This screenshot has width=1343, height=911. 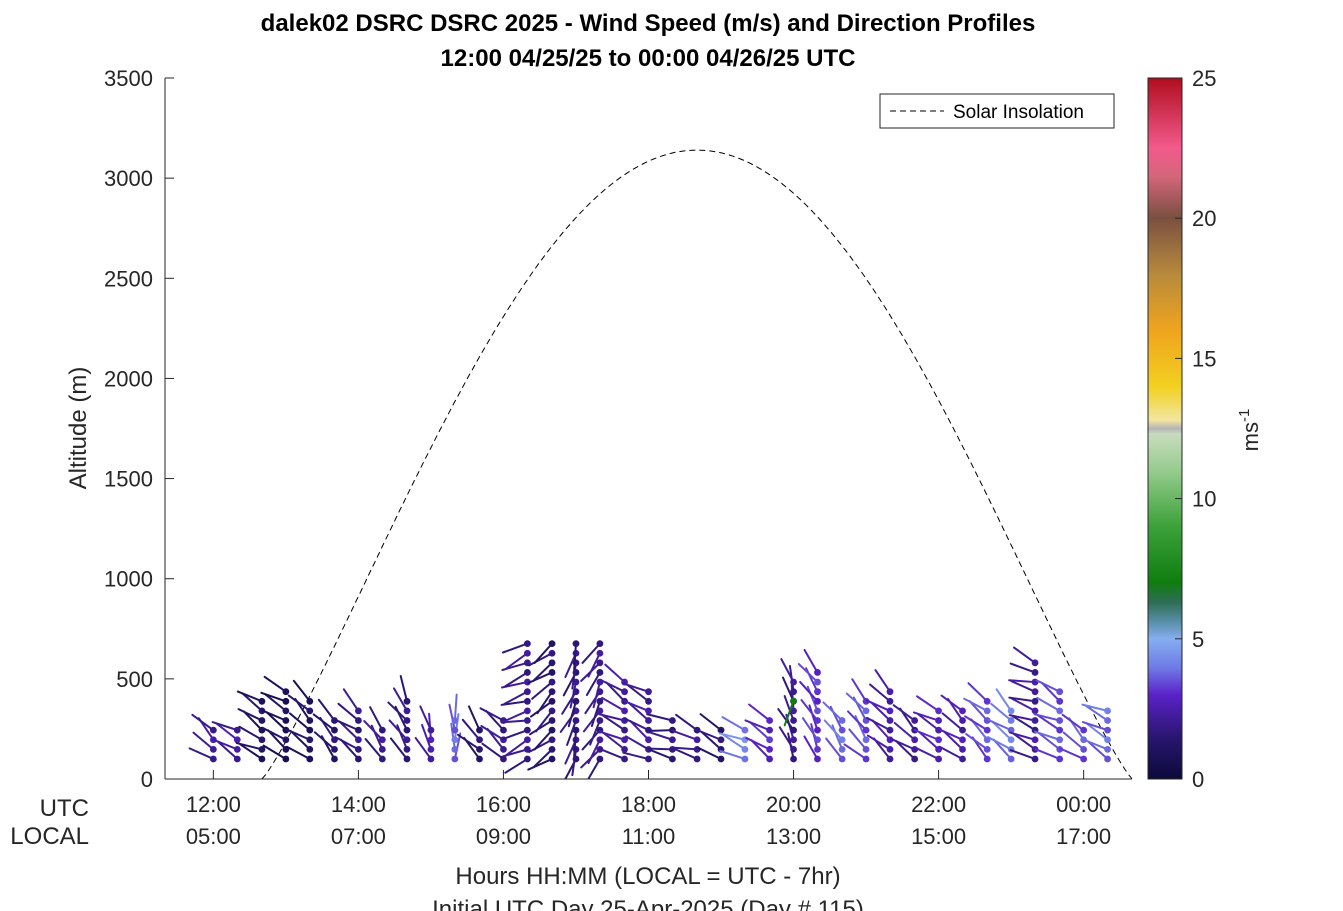 What do you see at coordinates (213, 836) in the screenshot?
I see `x-tick-label-local: 05:00` at bounding box center [213, 836].